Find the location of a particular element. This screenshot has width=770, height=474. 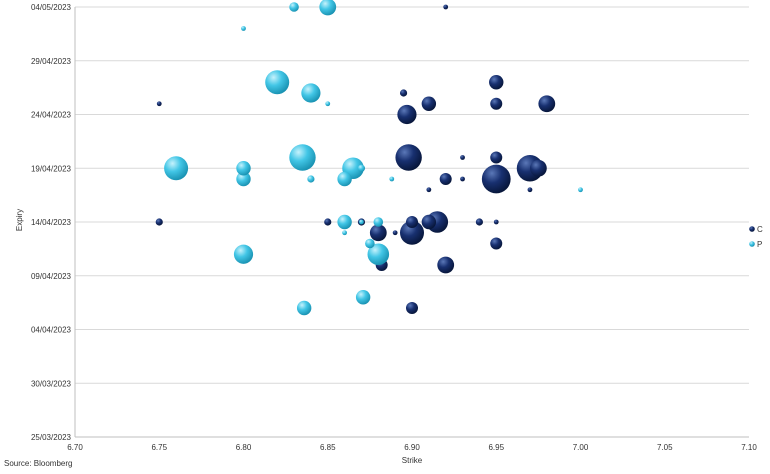

legend-label-c: C is located at coordinates (760, 229).